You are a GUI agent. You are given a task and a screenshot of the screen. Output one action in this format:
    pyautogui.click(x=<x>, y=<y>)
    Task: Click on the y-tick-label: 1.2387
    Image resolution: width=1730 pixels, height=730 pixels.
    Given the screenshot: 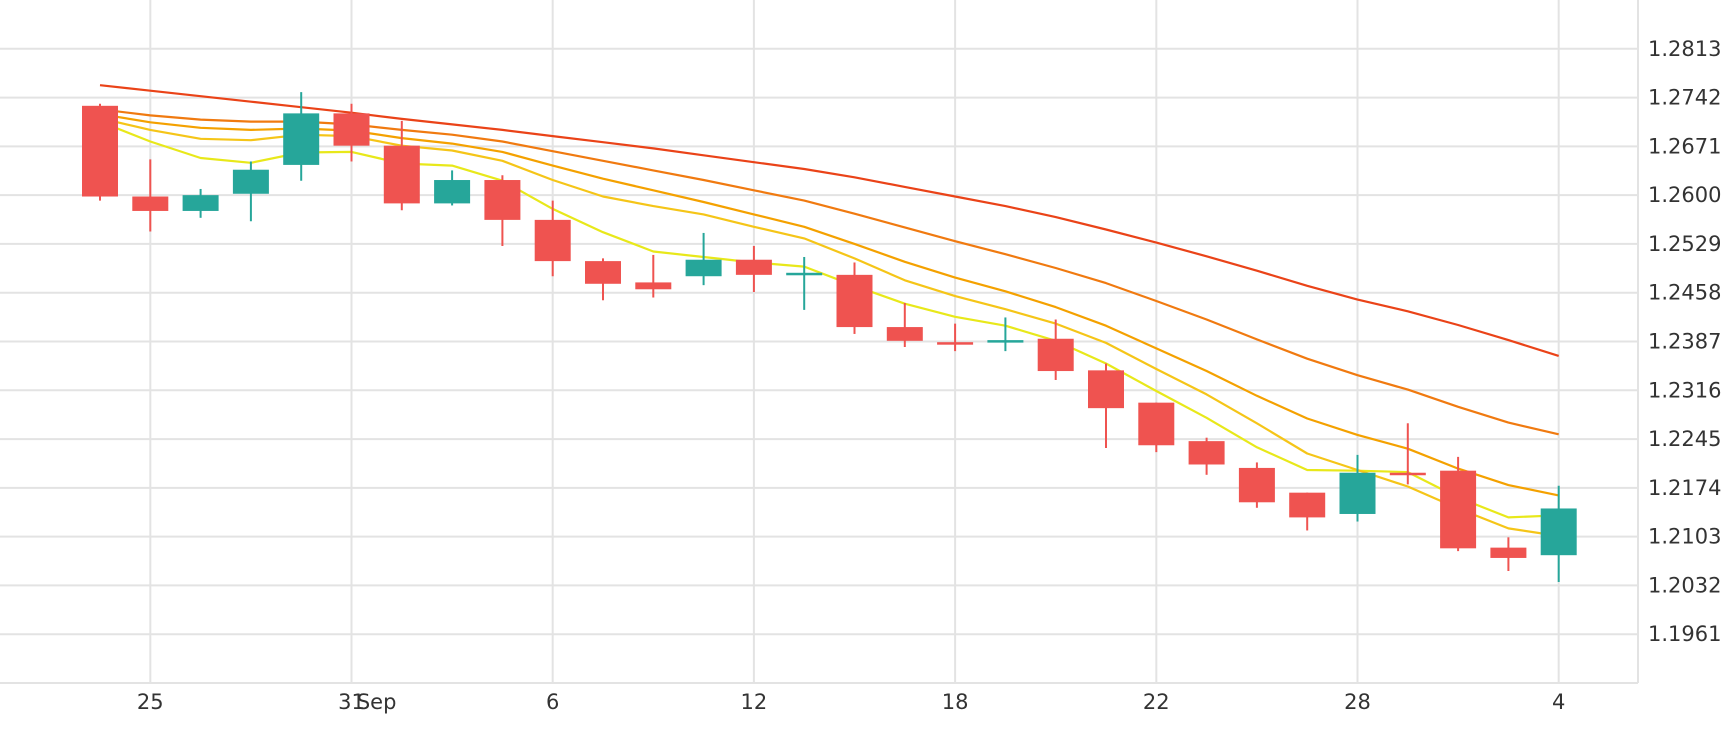 What is the action you would take?
    pyautogui.click(x=1684, y=342)
    